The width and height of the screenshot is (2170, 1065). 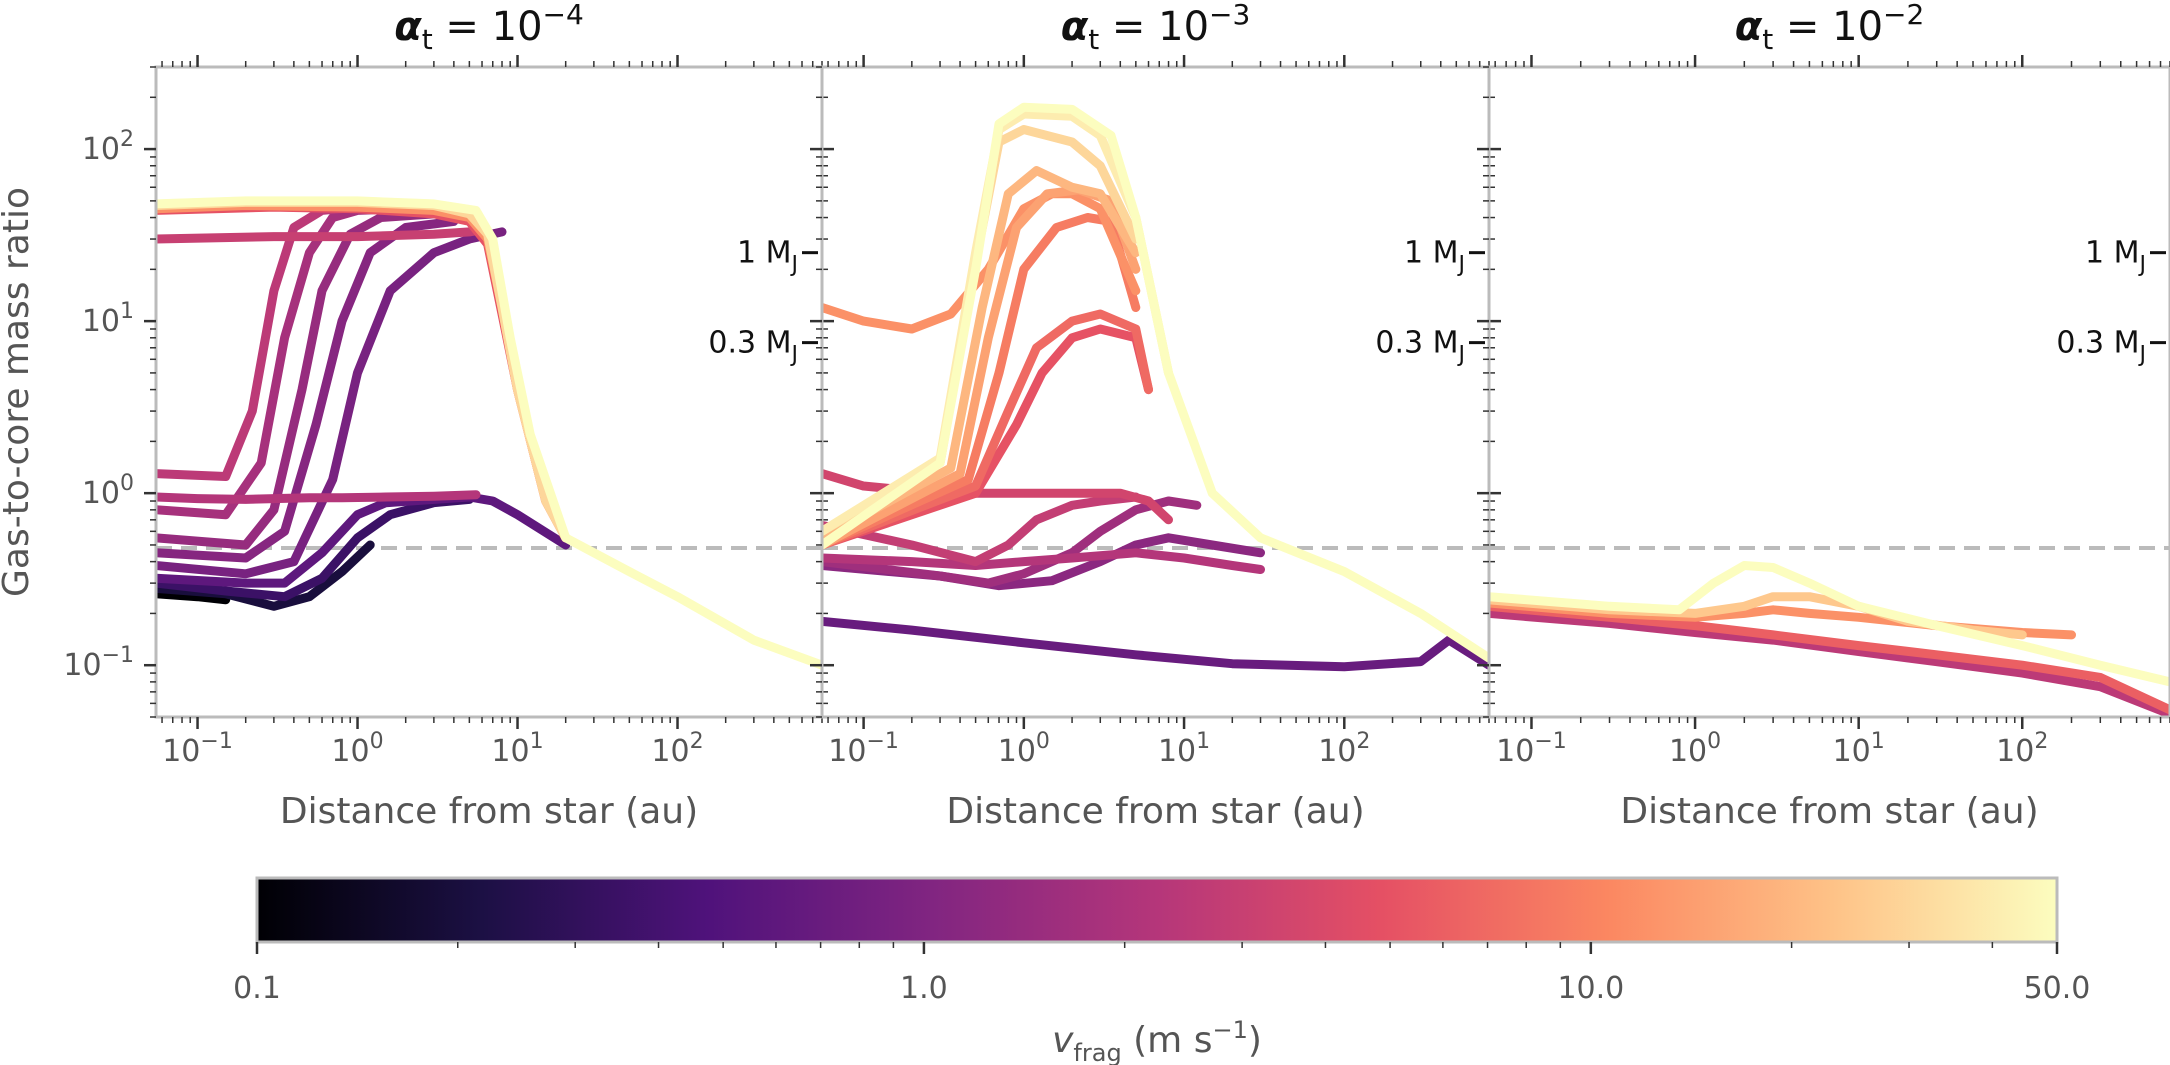 I want to click on panel-1-curves, so click(x=489, y=433).